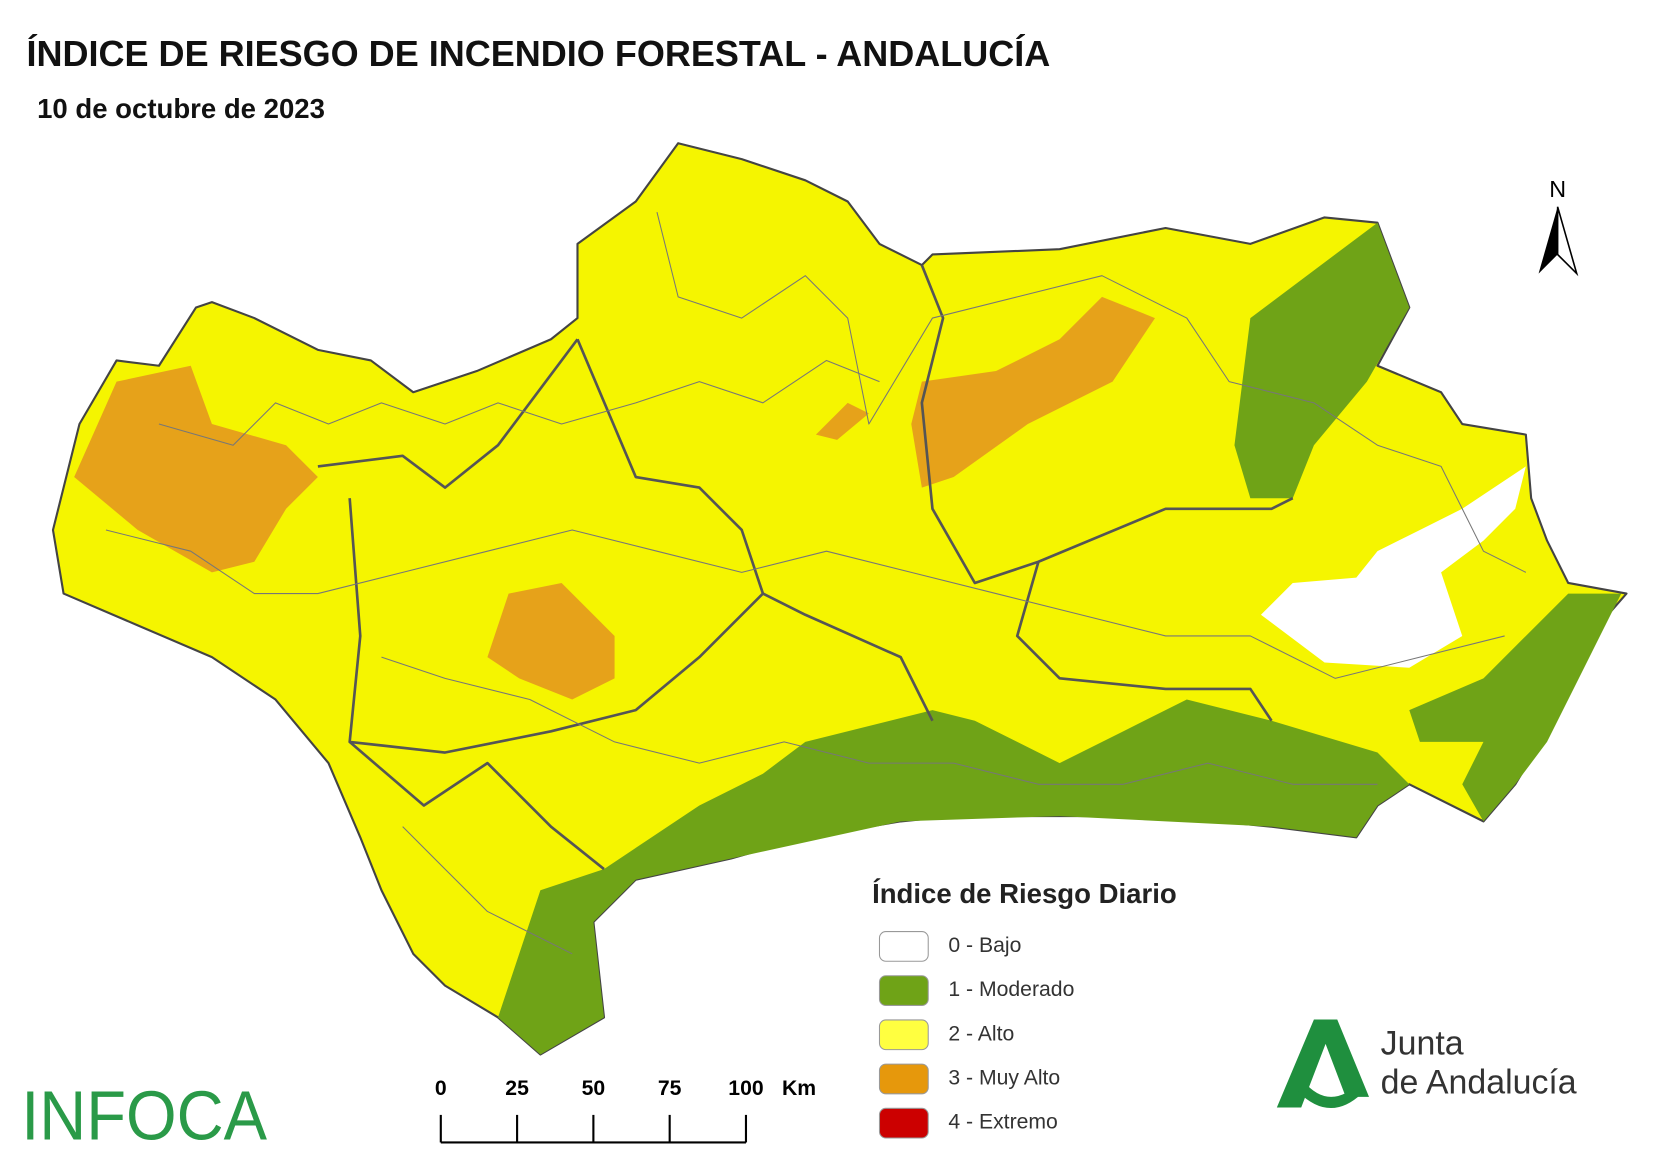  Describe the element at coordinates (984, 945) in the screenshot. I see `legend-label: 0 - Bajo` at that location.